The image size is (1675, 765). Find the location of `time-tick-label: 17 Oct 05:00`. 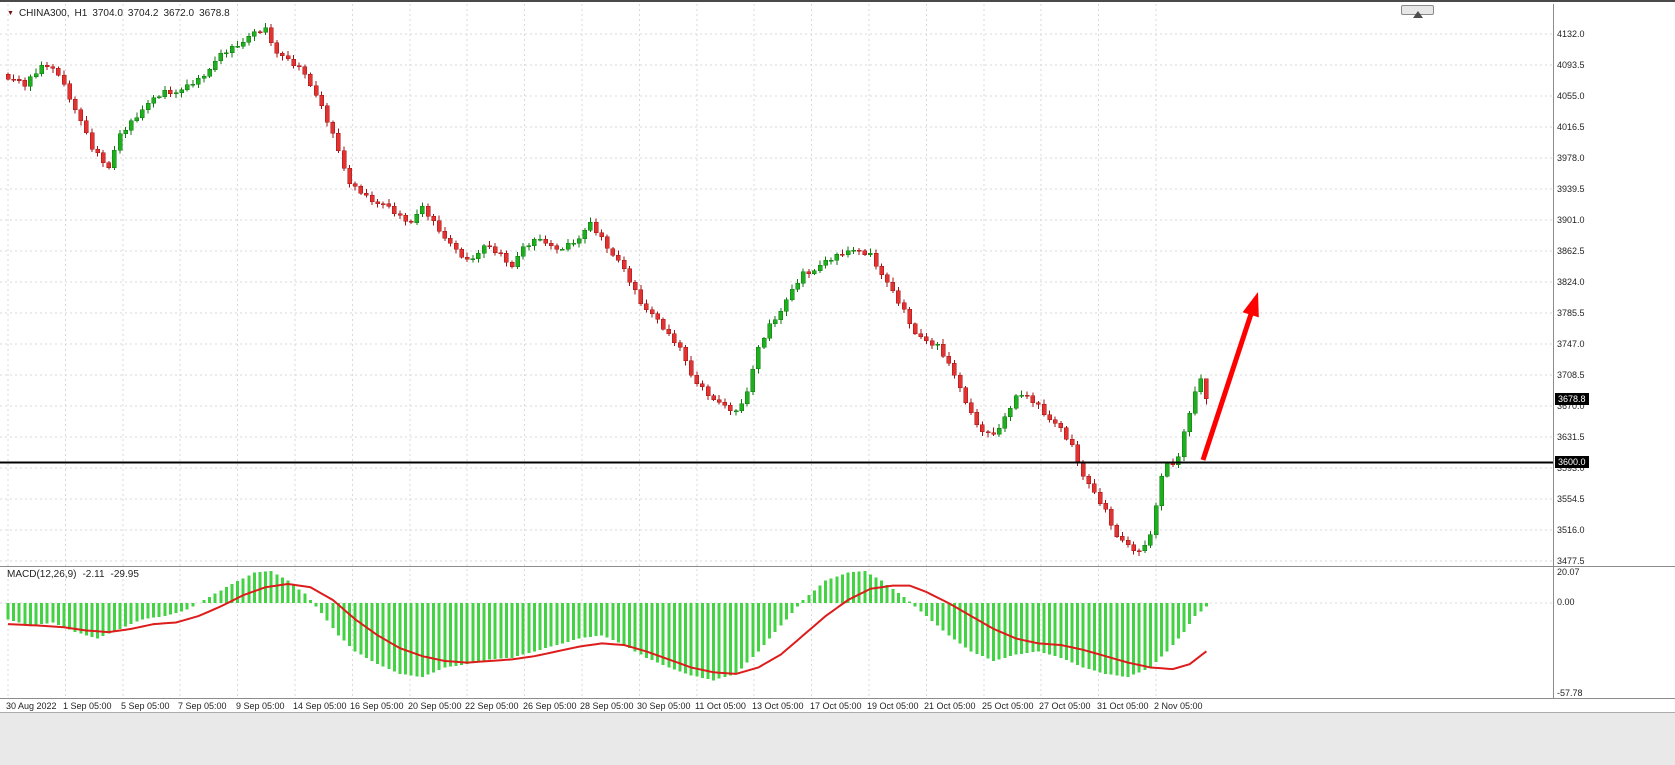

time-tick-label: 17 Oct 05:00 is located at coordinates (836, 706).